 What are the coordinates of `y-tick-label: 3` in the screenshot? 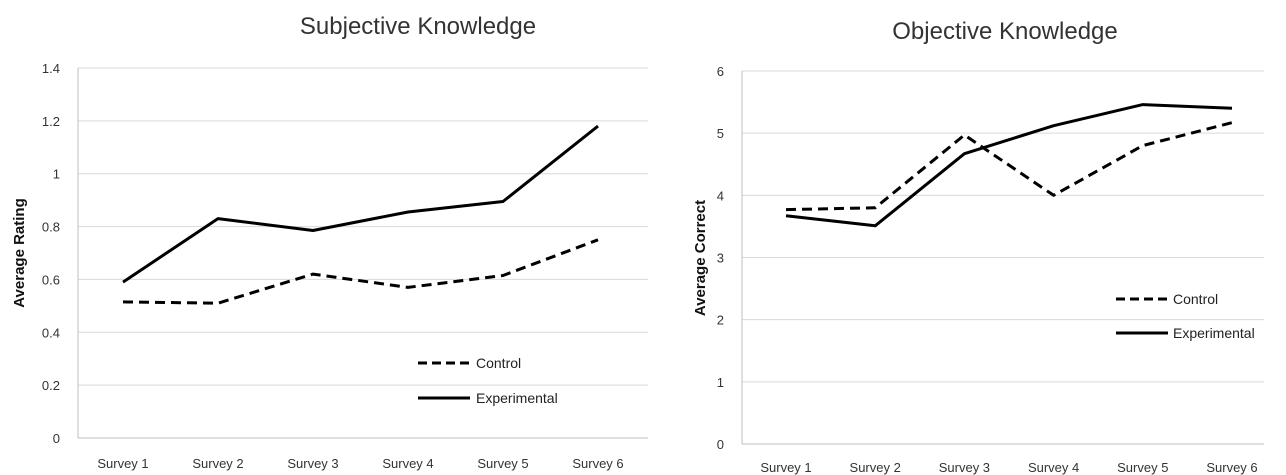 It's located at (720, 258).